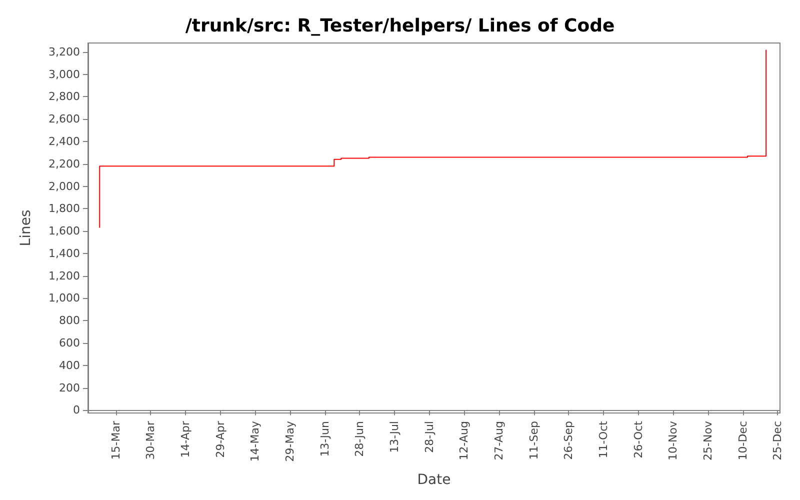 The height and width of the screenshot is (500, 800). Describe the element at coordinates (69, 365) in the screenshot. I see `y-tick-label: 400` at that location.